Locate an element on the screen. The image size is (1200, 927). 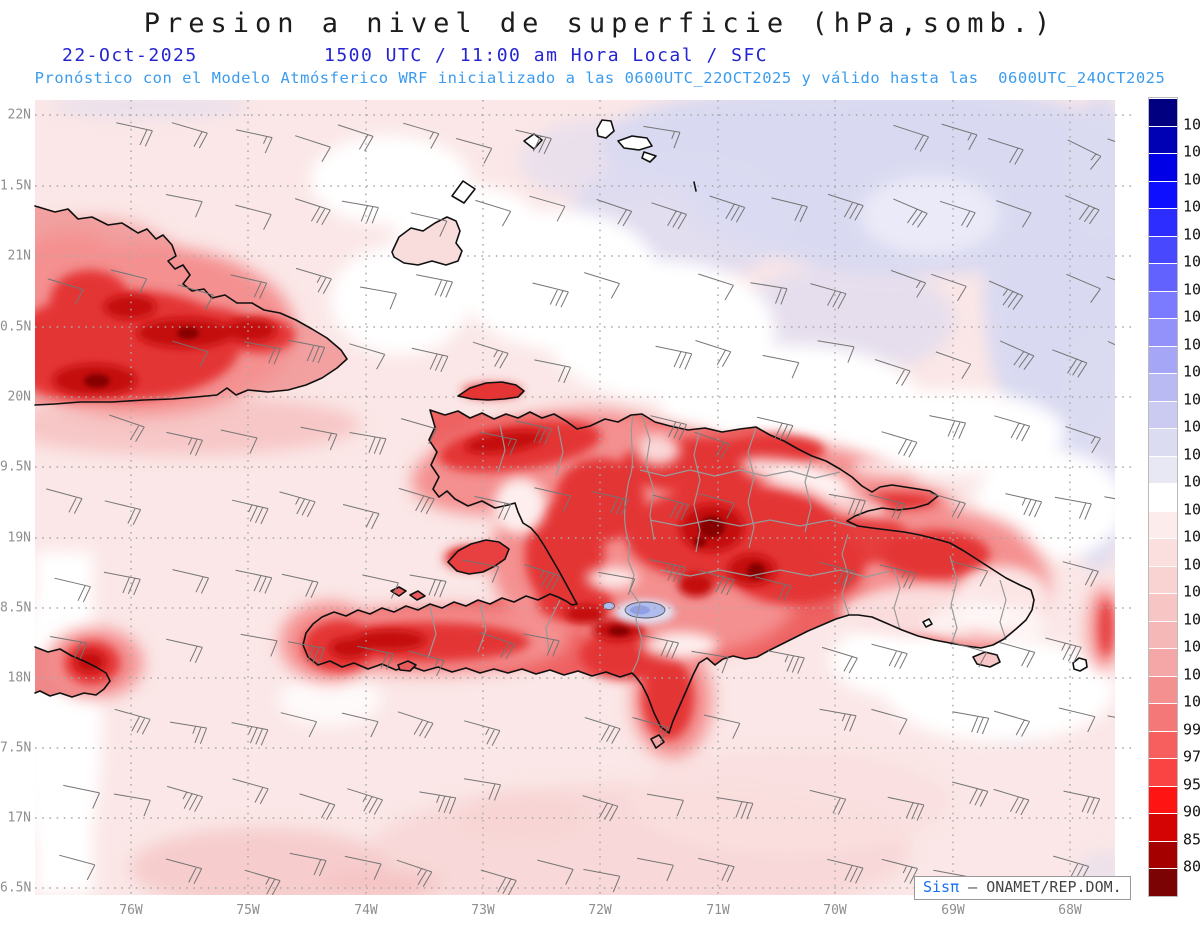
colorbar-level: 800 is located at coordinates (1191, 866).